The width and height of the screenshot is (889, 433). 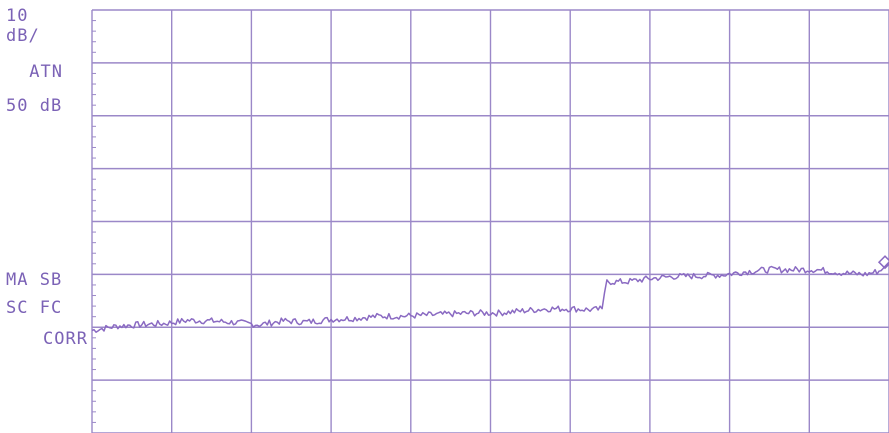 What do you see at coordinates (65, 339) in the screenshot?
I see `correction-flag: CORR` at bounding box center [65, 339].